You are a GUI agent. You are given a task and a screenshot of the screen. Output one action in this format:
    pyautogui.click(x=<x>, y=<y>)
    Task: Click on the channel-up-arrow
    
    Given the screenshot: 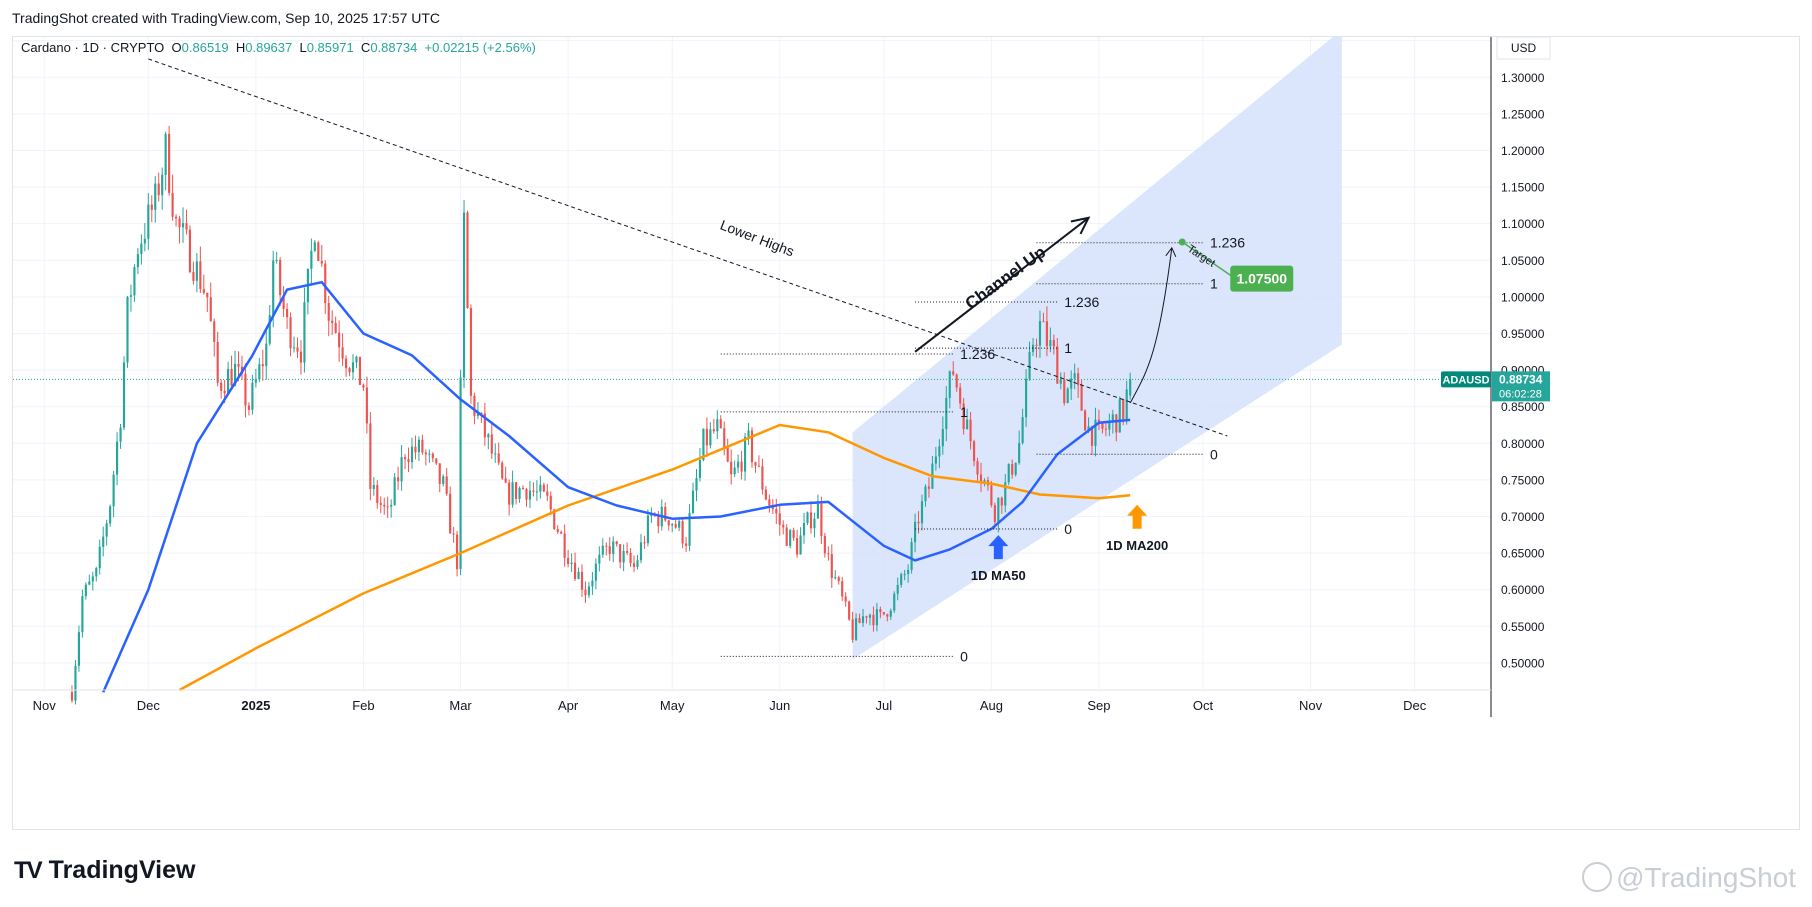 What is the action you would take?
    pyautogui.click(x=1002, y=285)
    